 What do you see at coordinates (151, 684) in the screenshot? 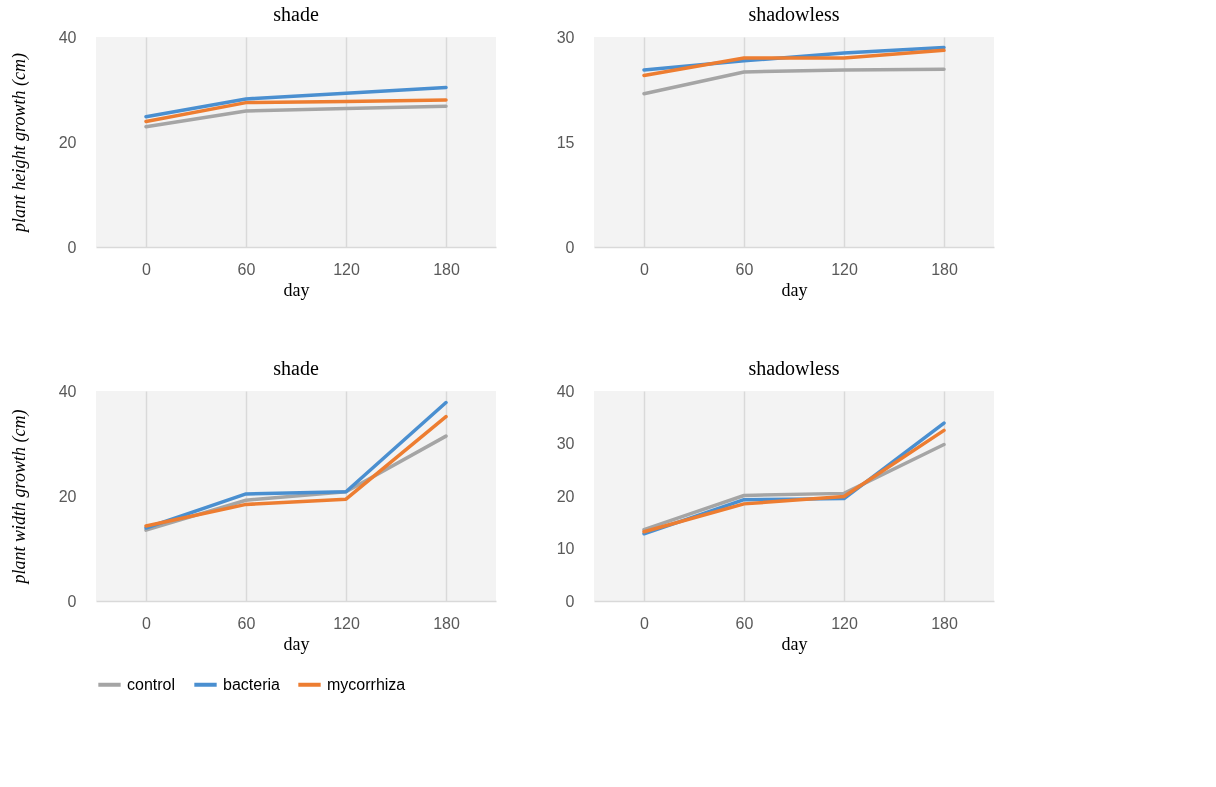
I see `legend-label: control` at bounding box center [151, 684].